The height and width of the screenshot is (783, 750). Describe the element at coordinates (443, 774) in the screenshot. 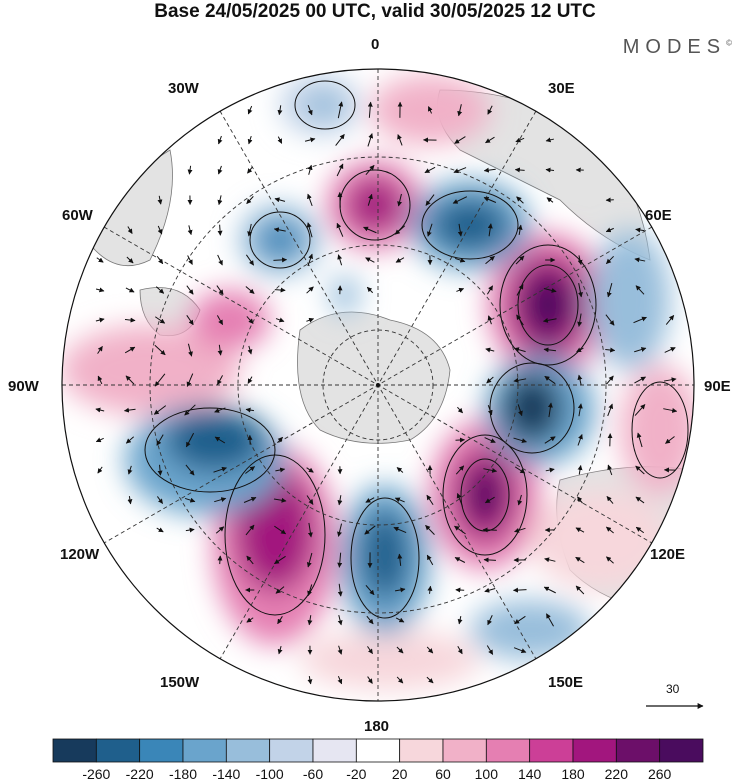

I see `colorbar-tick-label: 60` at that location.